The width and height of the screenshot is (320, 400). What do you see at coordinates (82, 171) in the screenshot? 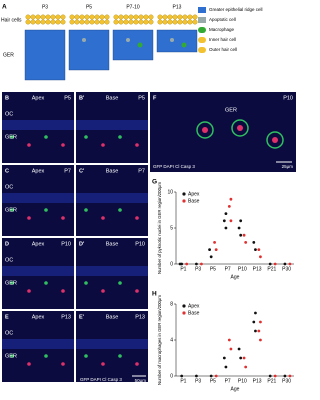
I see `panel-label: C'` at bounding box center [82, 171].